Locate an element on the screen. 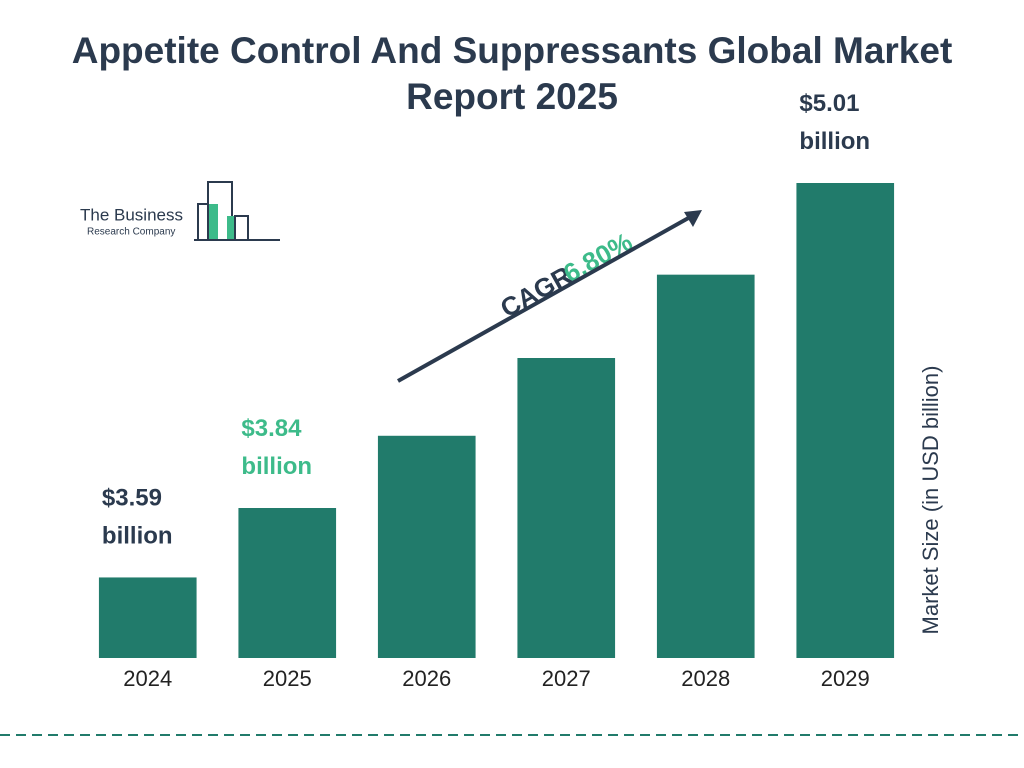 This screenshot has height=768, width=1024. value-label: $5.01 billion is located at coordinates (834, 122).